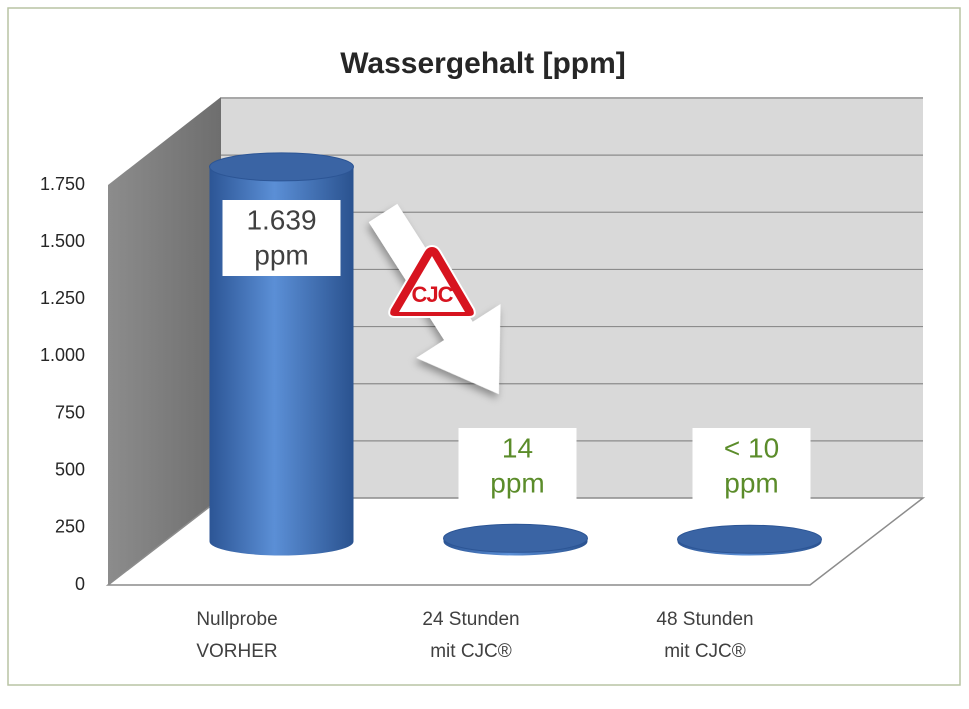 Image resolution: width=969 pixels, height=709 pixels. What do you see at coordinates (751, 447) in the screenshot?
I see `value-label: < 10` at bounding box center [751, 447].